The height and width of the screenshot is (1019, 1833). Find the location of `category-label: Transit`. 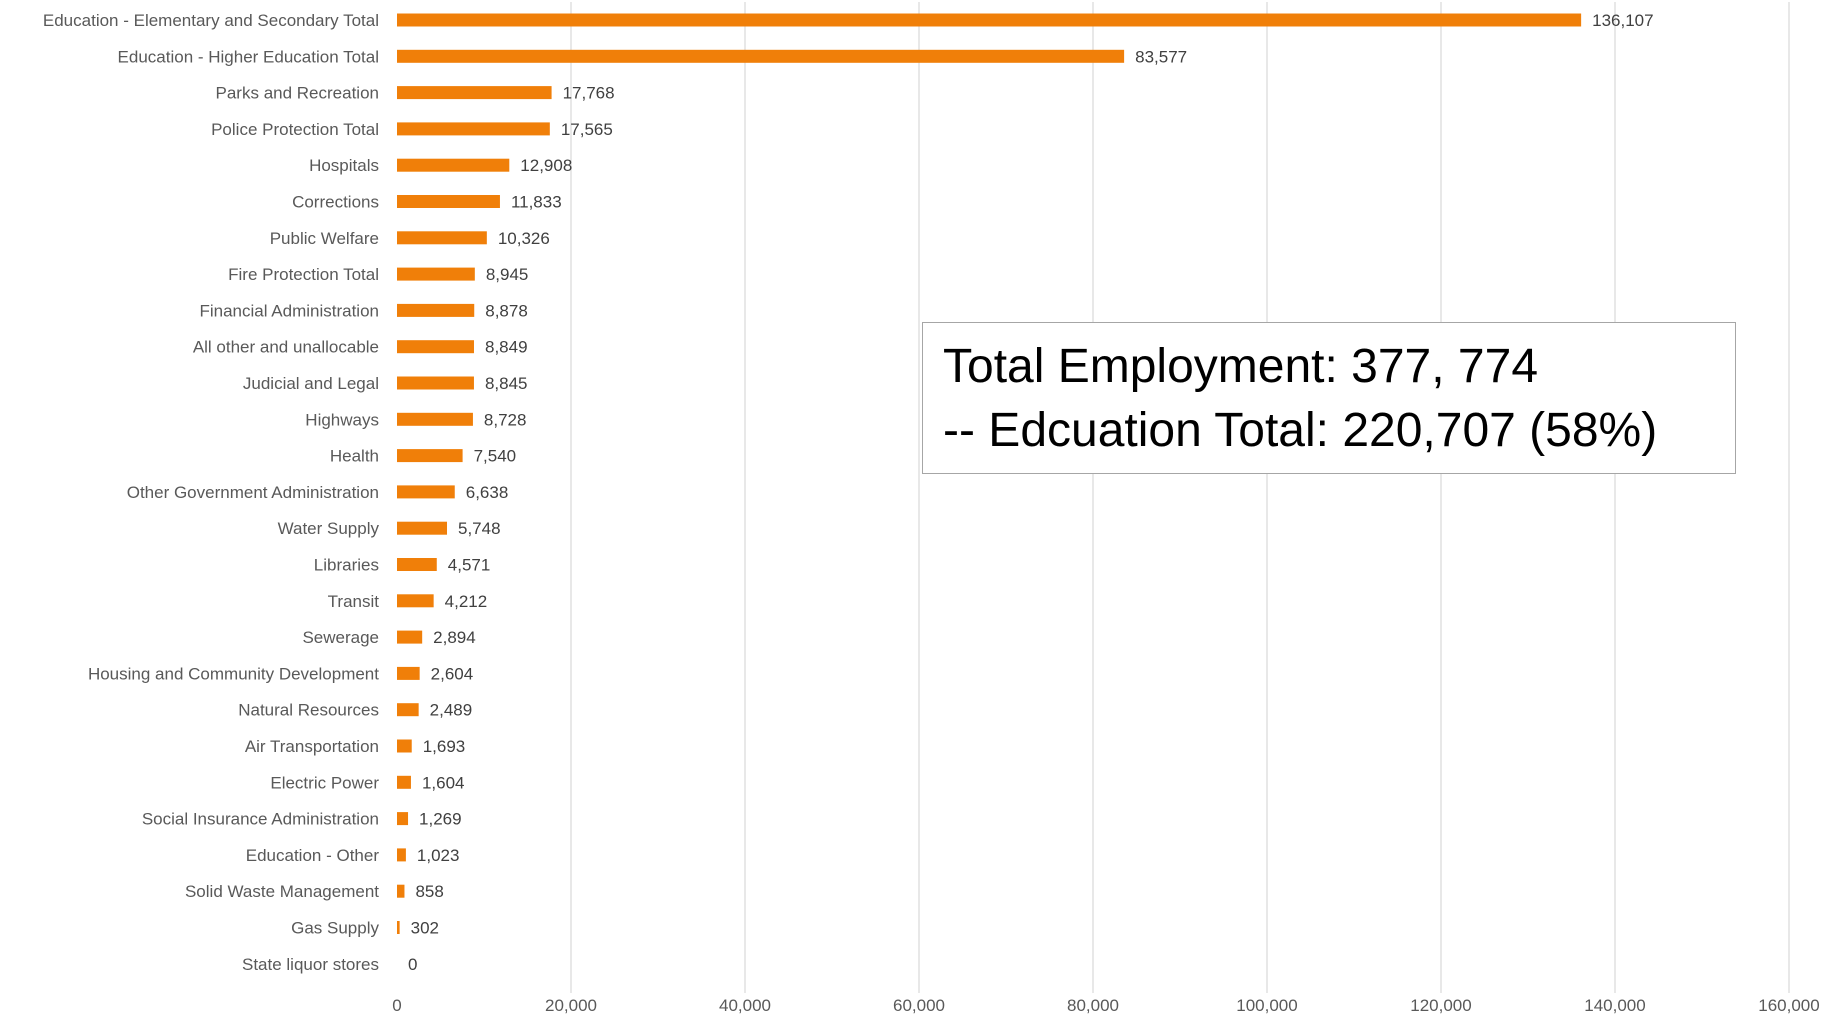

category-label: Transit is located at coordinates (354, 601).